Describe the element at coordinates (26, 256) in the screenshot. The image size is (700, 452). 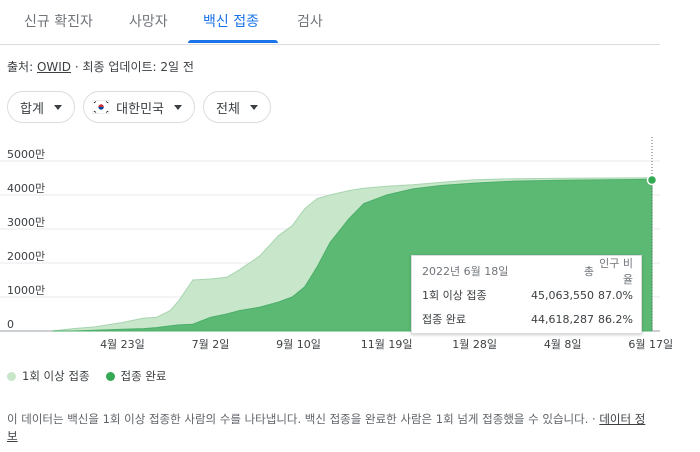
I see `y-tick-label: 2000만` at that location.